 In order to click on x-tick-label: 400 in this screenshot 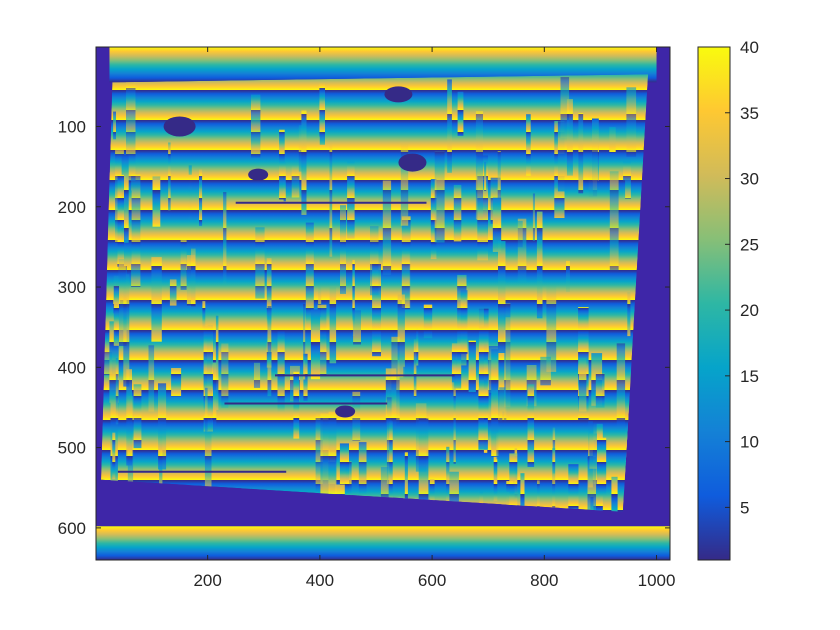, I will do `click(320, 580)`.